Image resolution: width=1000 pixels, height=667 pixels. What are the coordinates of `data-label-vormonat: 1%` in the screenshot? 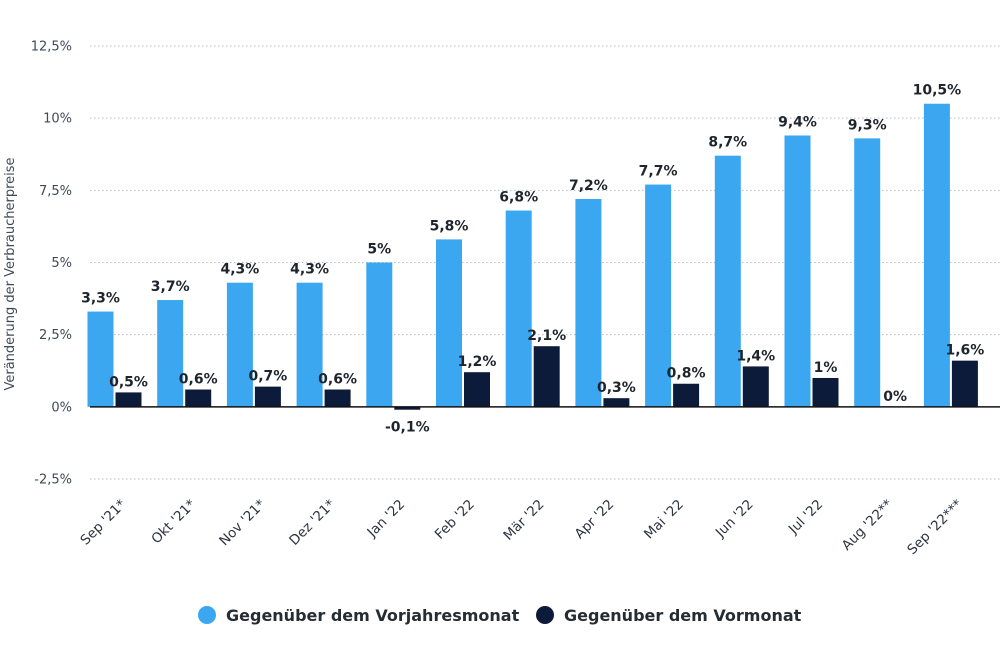 It's located at (826, 368).